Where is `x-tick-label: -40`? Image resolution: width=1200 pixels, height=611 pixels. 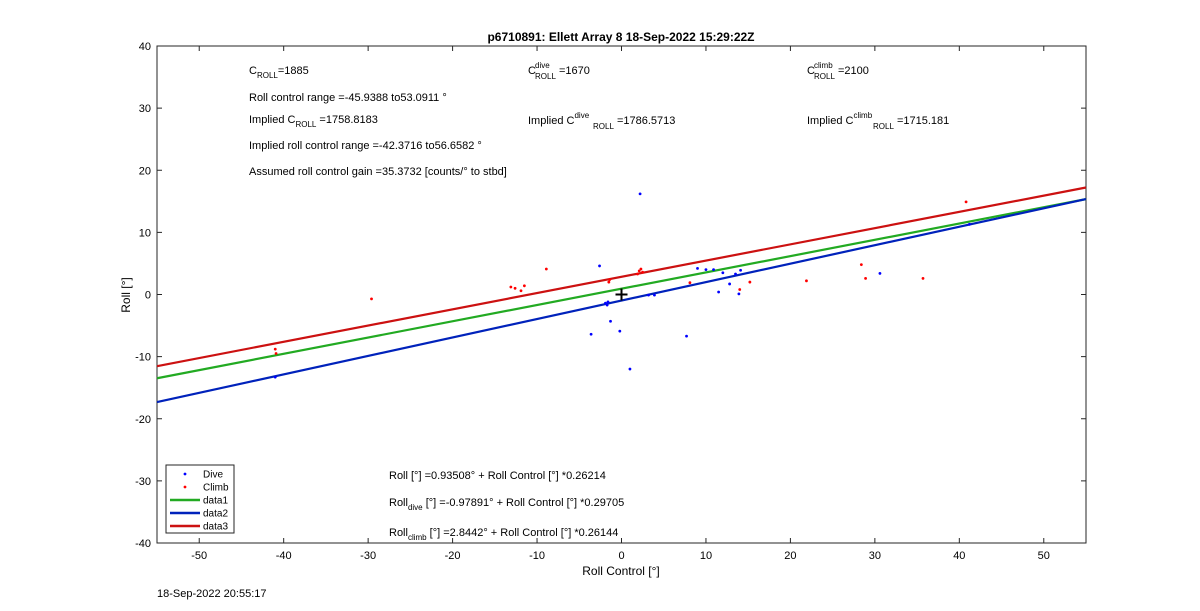 x-tick-label: -40 is located at coordinates (284, 556).